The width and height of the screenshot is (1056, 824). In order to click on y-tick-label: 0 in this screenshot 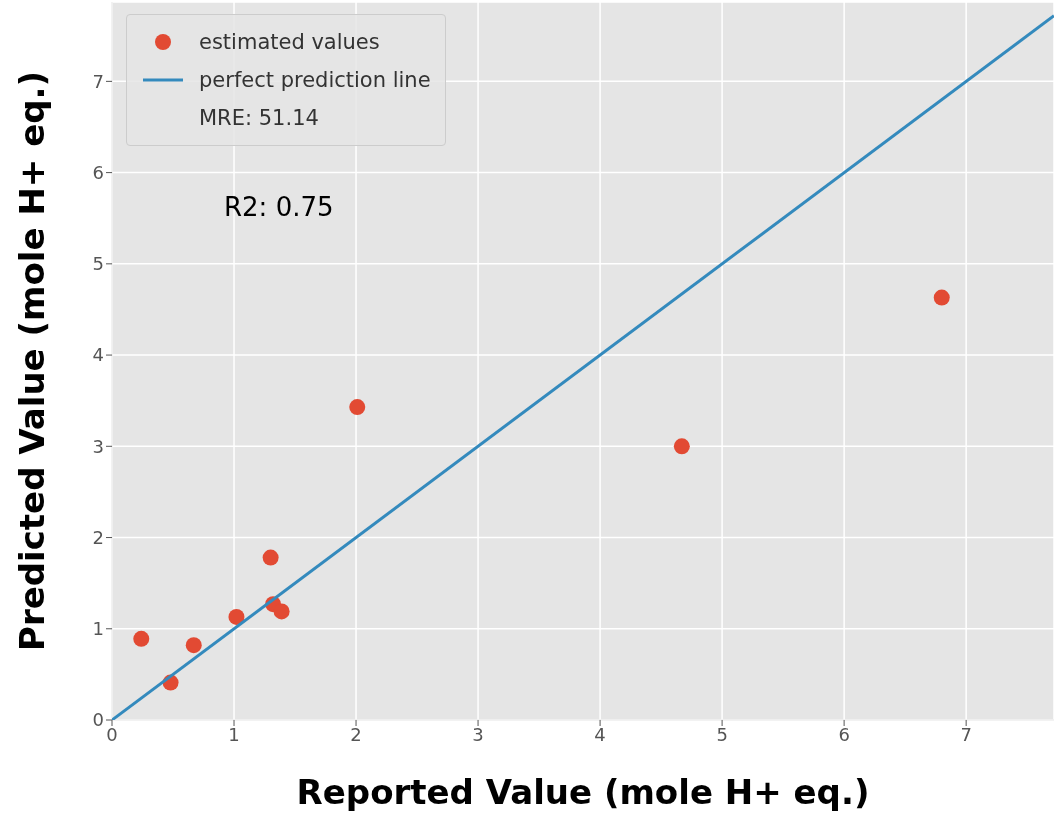, I will do `click(98, 720)`.